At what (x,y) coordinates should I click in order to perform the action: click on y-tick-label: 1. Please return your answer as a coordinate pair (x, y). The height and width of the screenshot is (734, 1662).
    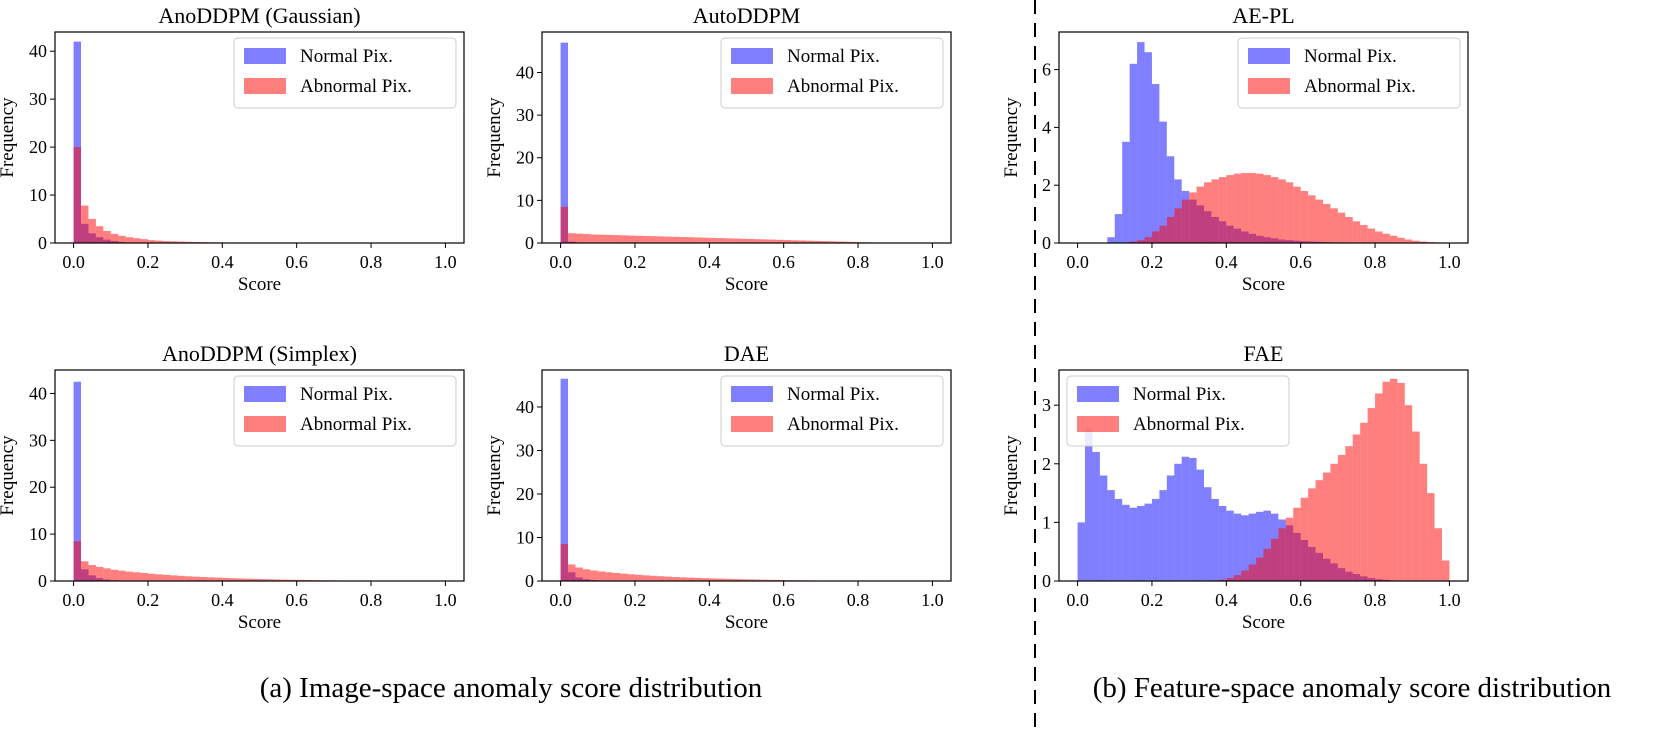
    Looking at the image, I should click on (1046, 522).